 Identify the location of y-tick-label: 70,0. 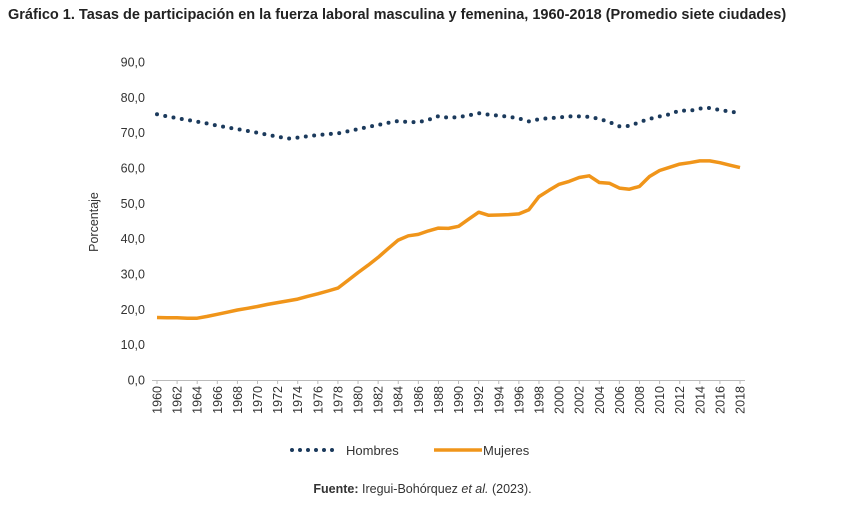
(133, 133).